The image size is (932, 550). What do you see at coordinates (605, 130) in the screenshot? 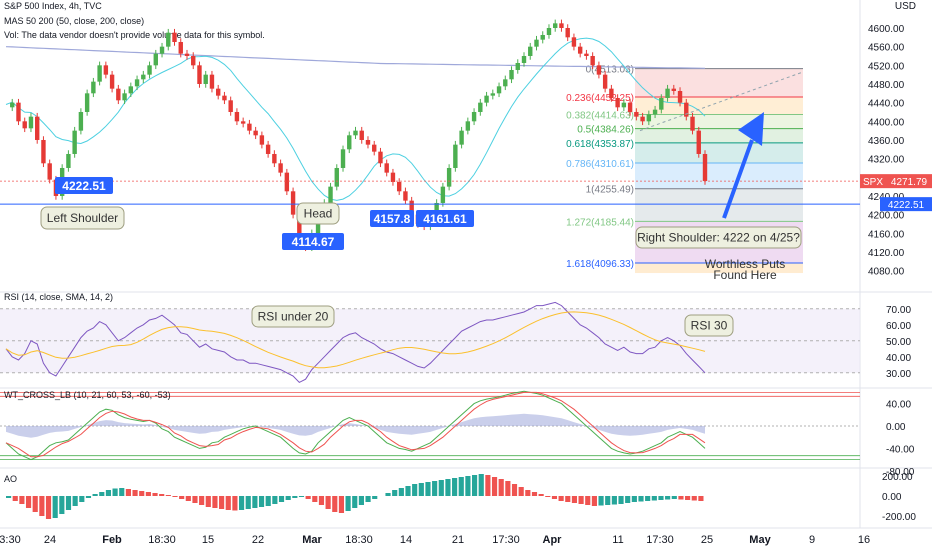
I see `fib-level-label: 0.5(4384.26)` at bounding box center [605, 130].